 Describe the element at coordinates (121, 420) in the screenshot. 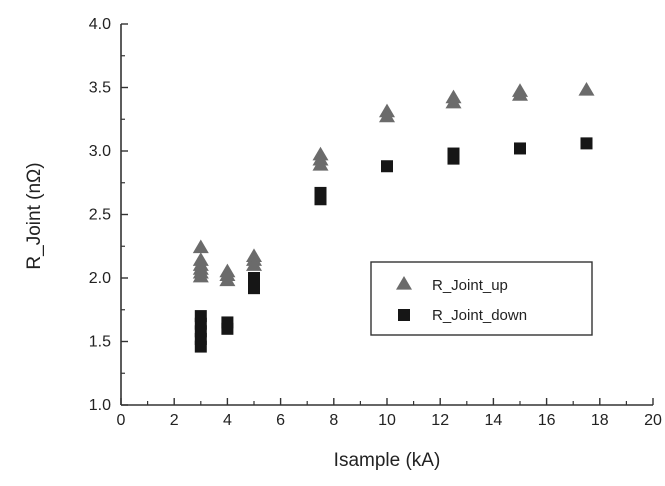

I see `x-tick-label: 0` at that location.